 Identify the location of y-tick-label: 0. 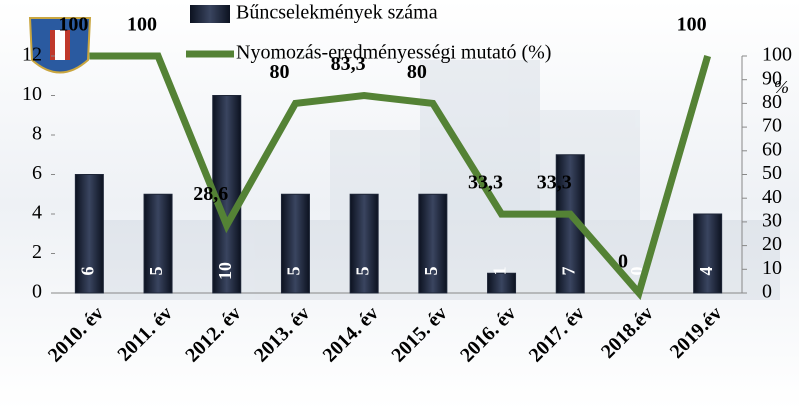
(37, 292).